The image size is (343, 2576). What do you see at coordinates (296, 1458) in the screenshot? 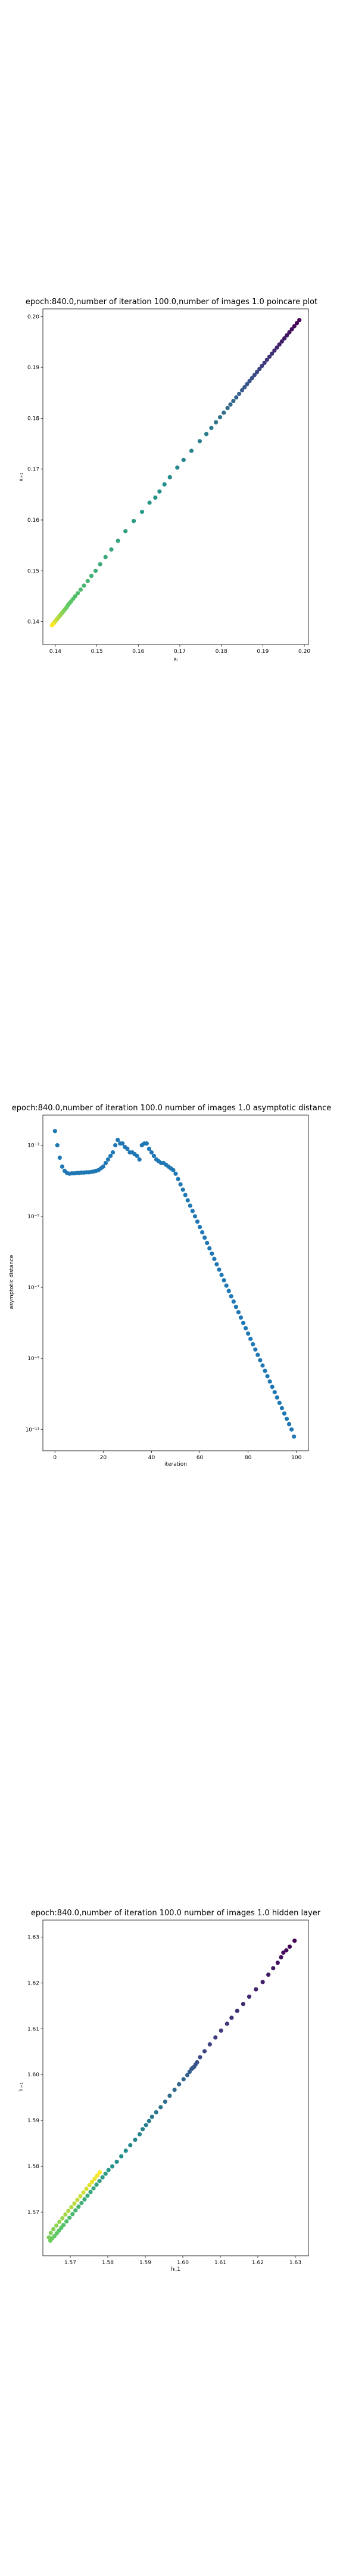
I see `x-tick-label: 100` at bounding box center [296, 1458].